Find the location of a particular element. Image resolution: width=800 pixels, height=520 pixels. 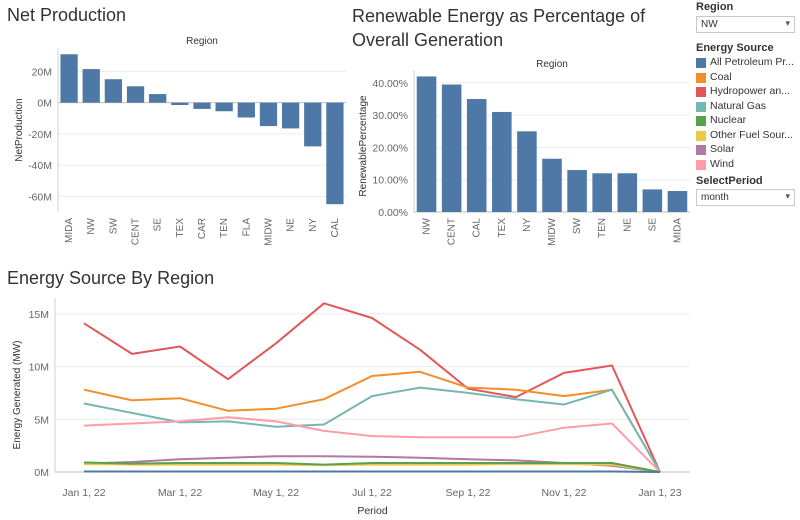

x-tick-label: Nov 1, 22 is located at coordinates (564, 493).